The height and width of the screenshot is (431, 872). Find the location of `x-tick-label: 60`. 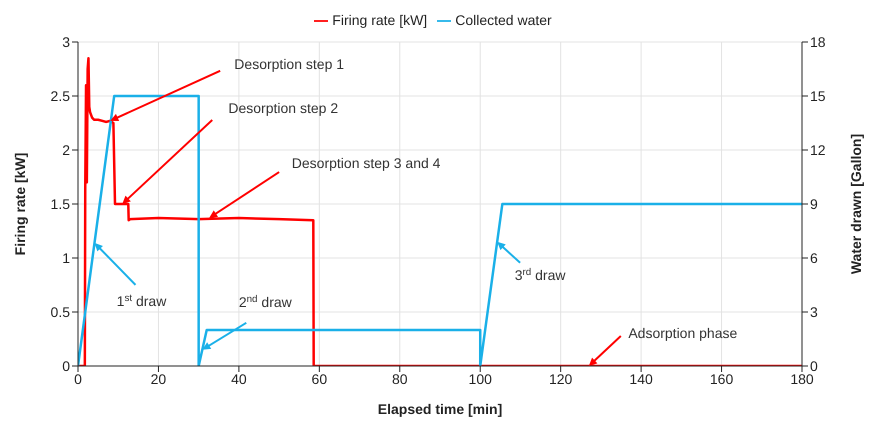

x-tick-label: 60 is located at coordinates (320, 378).